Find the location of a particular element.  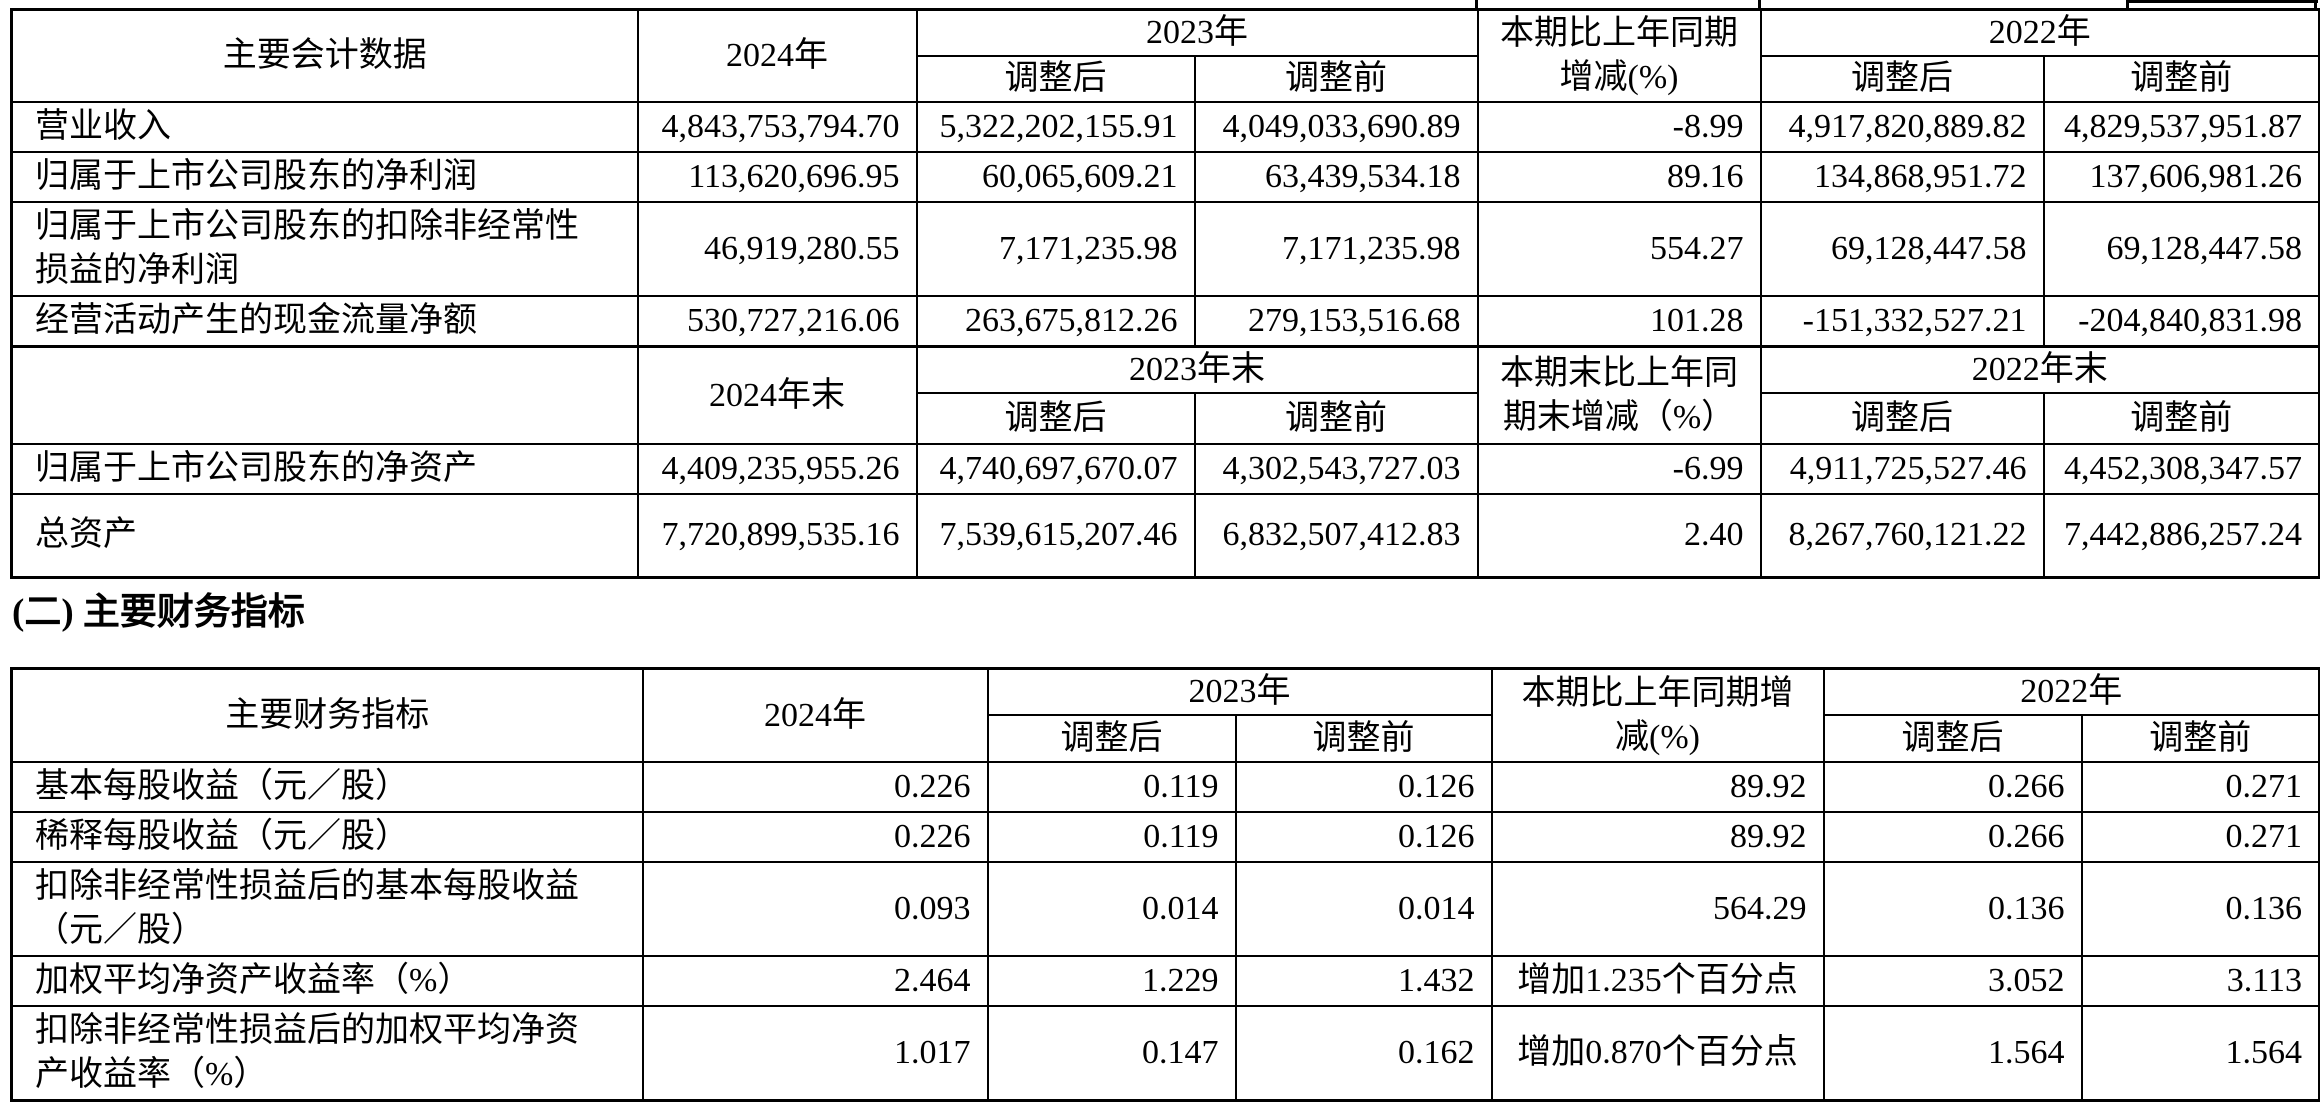

t2-col-2023-adjusted-before: 调整前 is located at coordinates (1363, 738).